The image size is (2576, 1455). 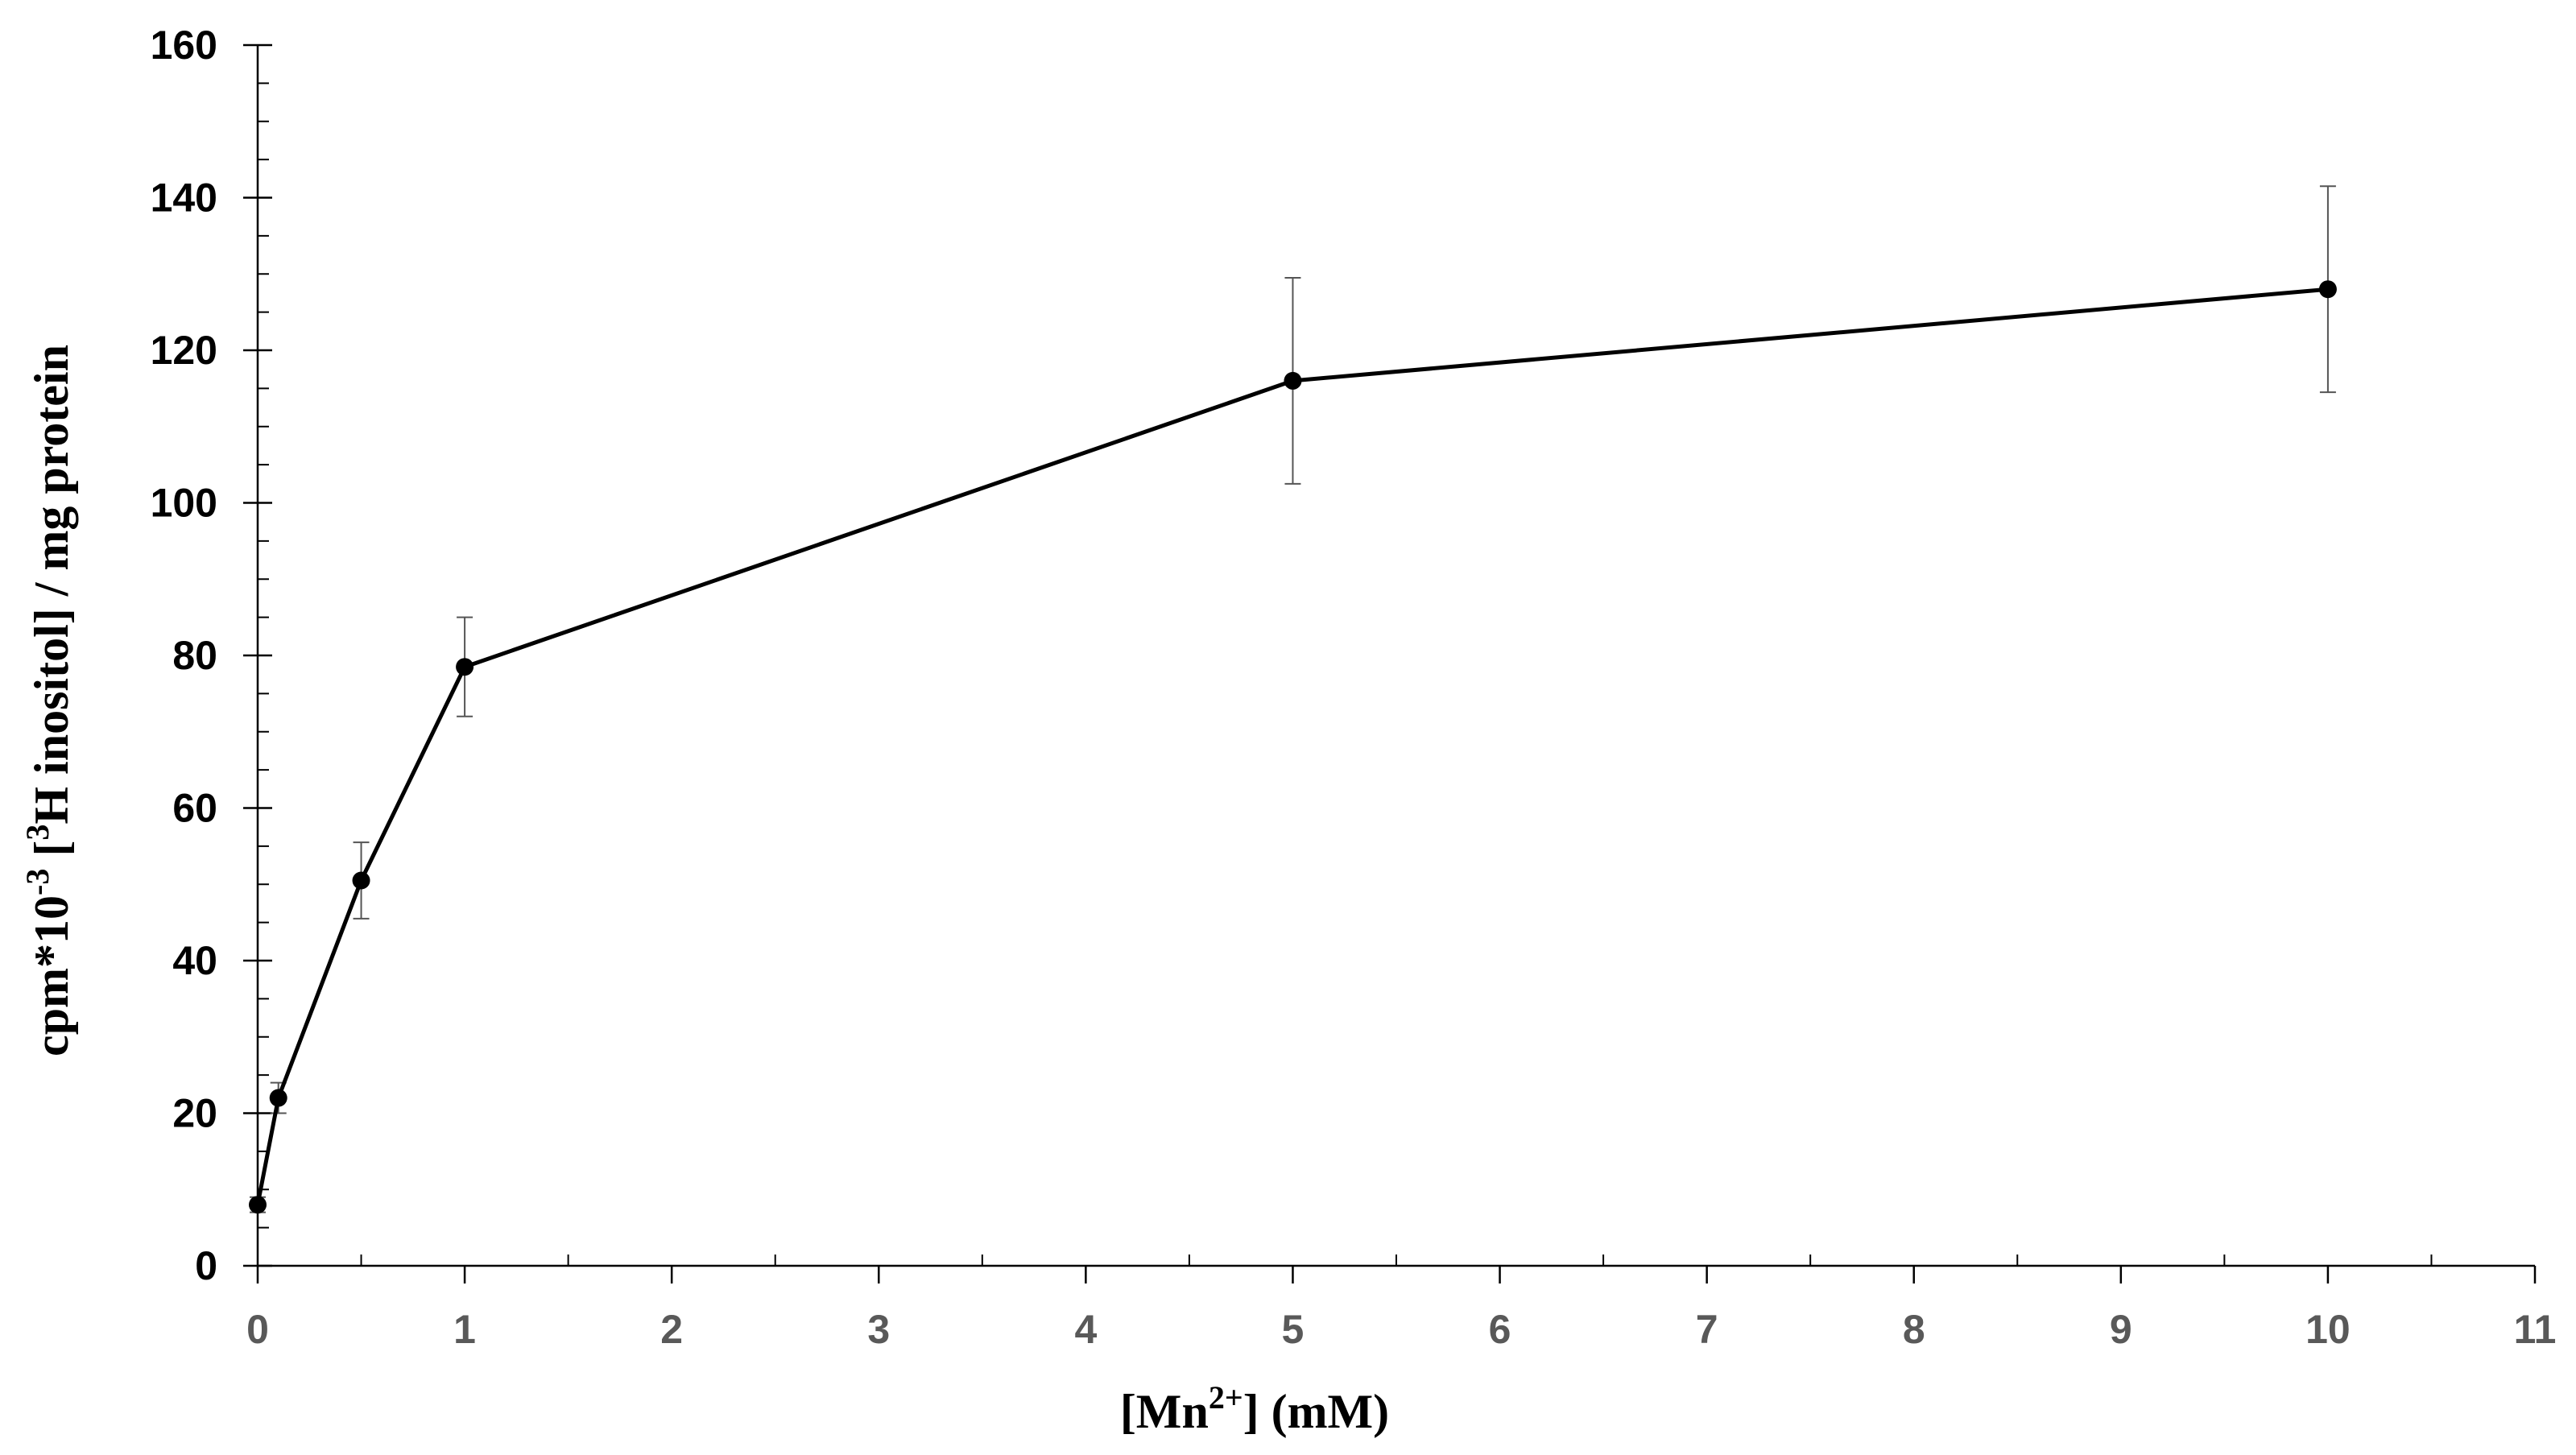 What do you see at coordinates (1293, 1329) in the screenshot?
I see `x-tick-label: 5` at bounding box center [1293, 1329].